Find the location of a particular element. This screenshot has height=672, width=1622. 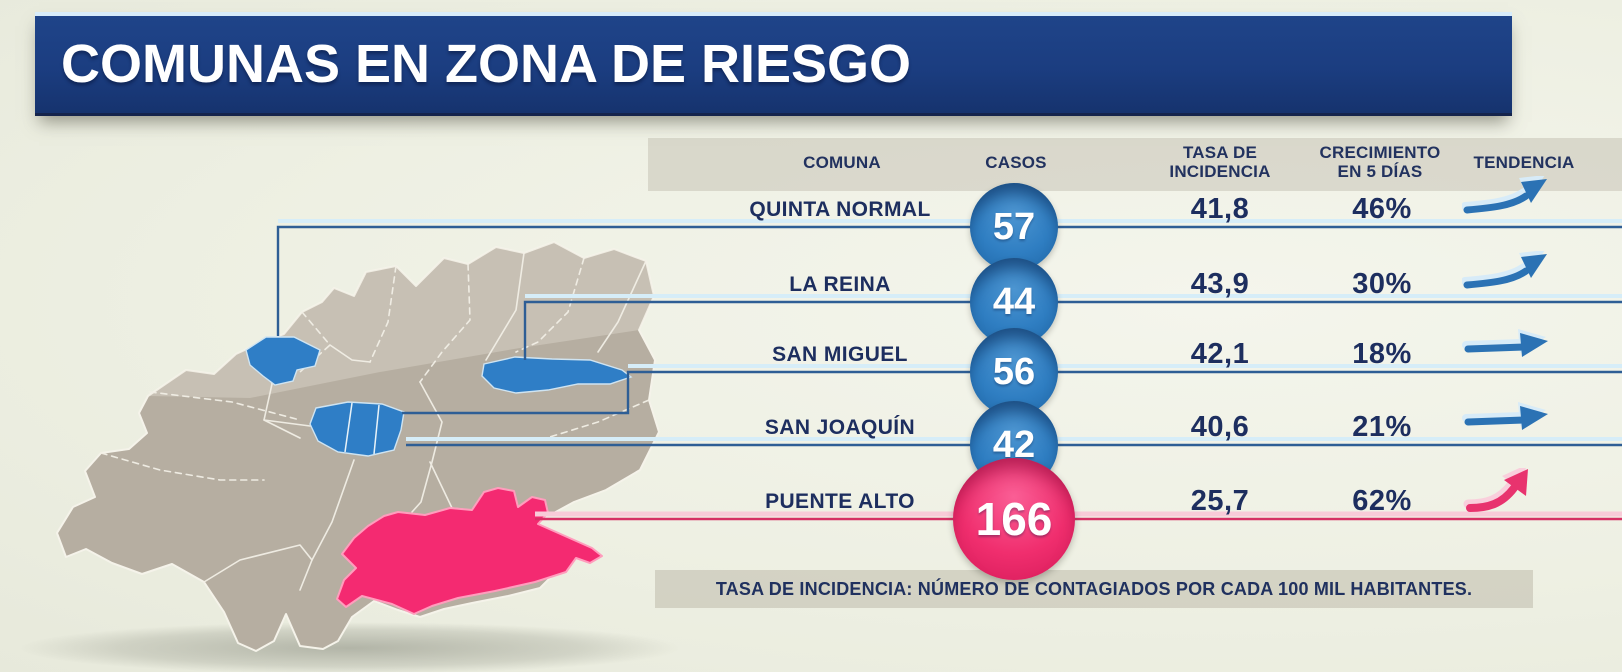

header-tasa-line1: TASA DE is located at coordinates (1220, 152).